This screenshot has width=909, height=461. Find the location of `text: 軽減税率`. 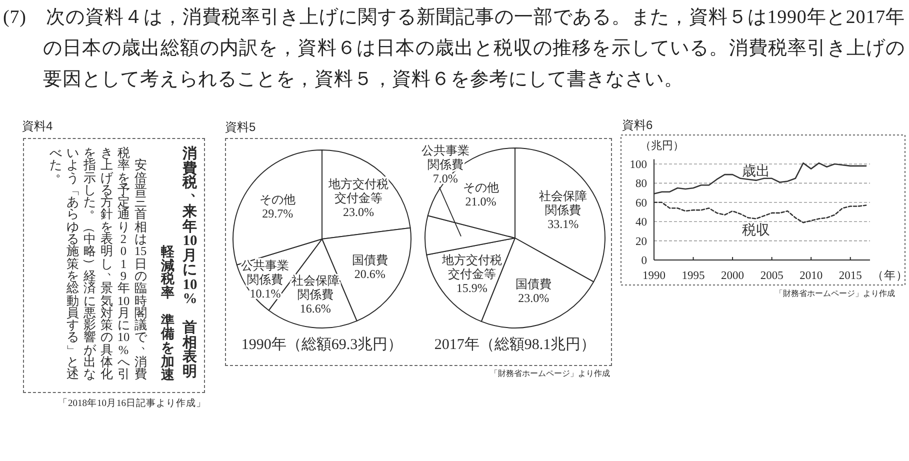

text: 軽減税率 is located at coordinates (168, 272).